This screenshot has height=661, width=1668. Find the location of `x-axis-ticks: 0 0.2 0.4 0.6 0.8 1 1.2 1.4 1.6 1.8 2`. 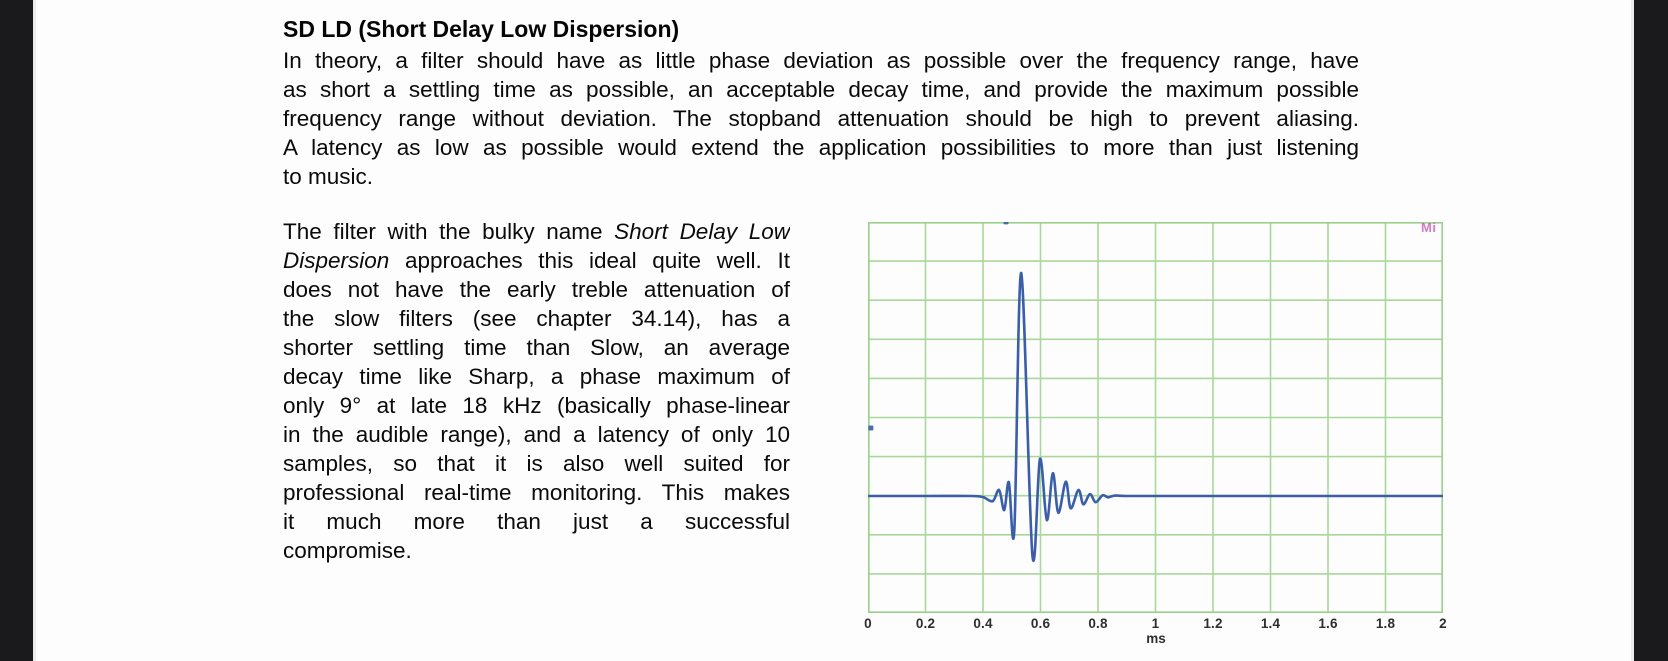

x-axis-ticks: 0 0.2 0.4 0.6 0.8 1 1.2 1.4 1.6 1.8 2 is located at coordinates (1155, 624).